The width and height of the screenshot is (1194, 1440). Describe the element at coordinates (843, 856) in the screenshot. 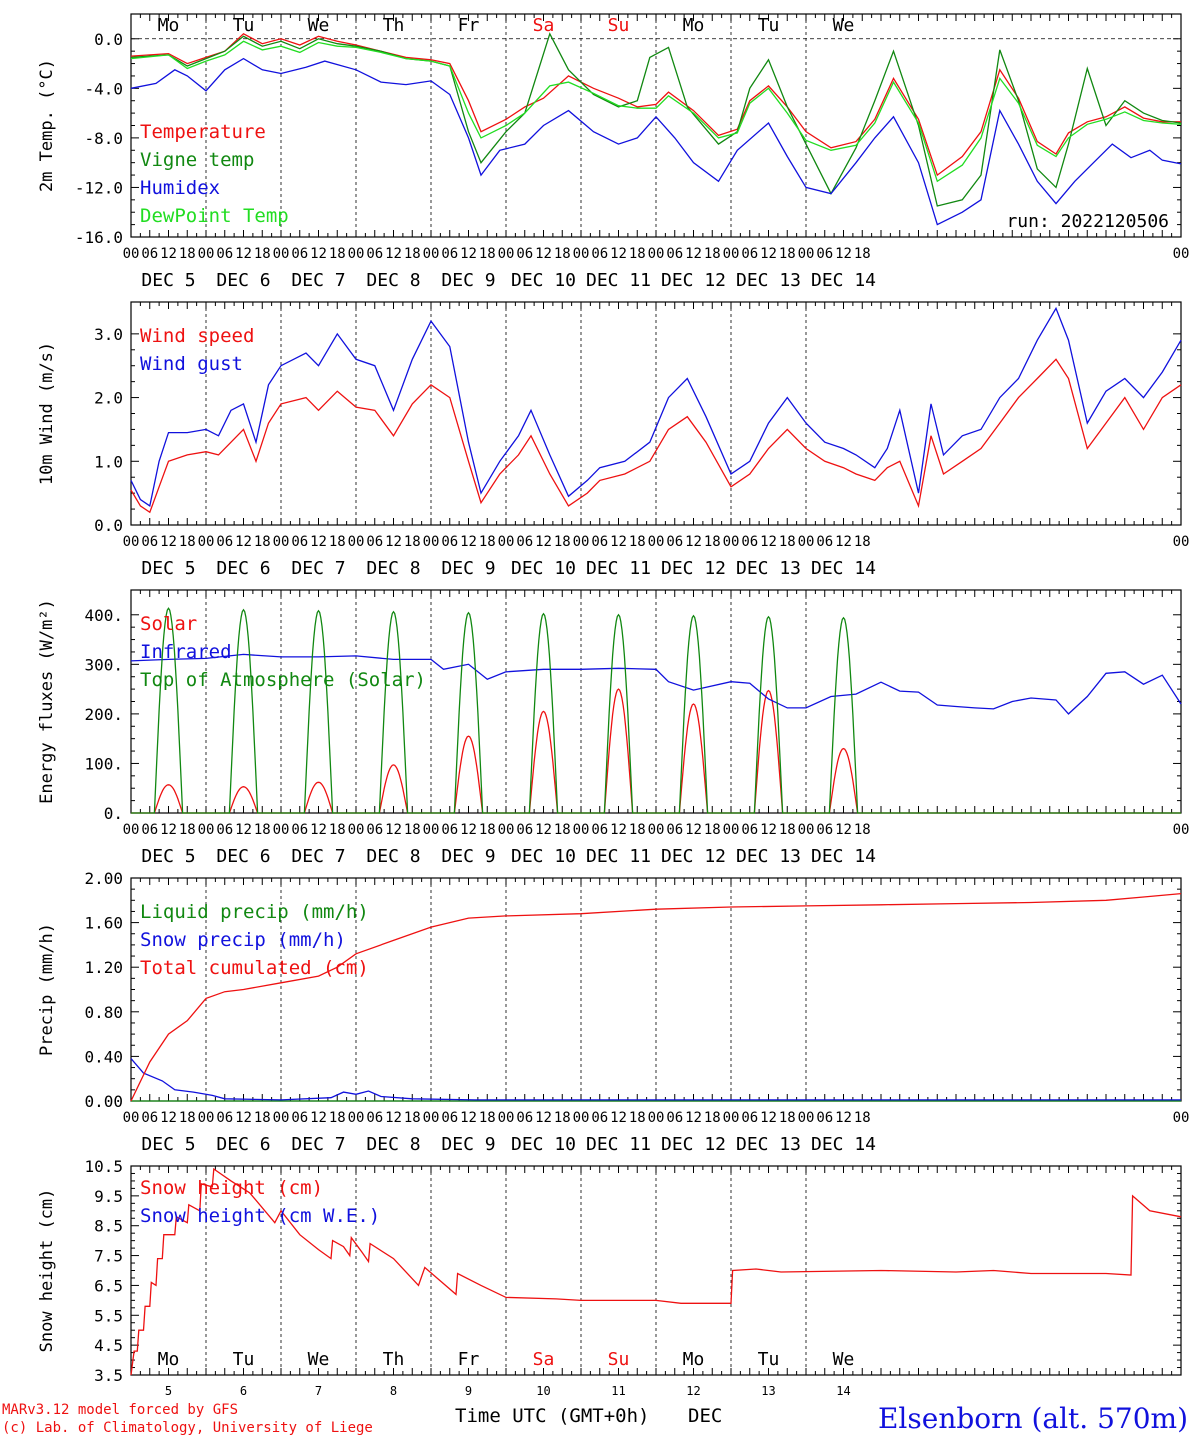

I see `date-label: DEC 14` at that location.